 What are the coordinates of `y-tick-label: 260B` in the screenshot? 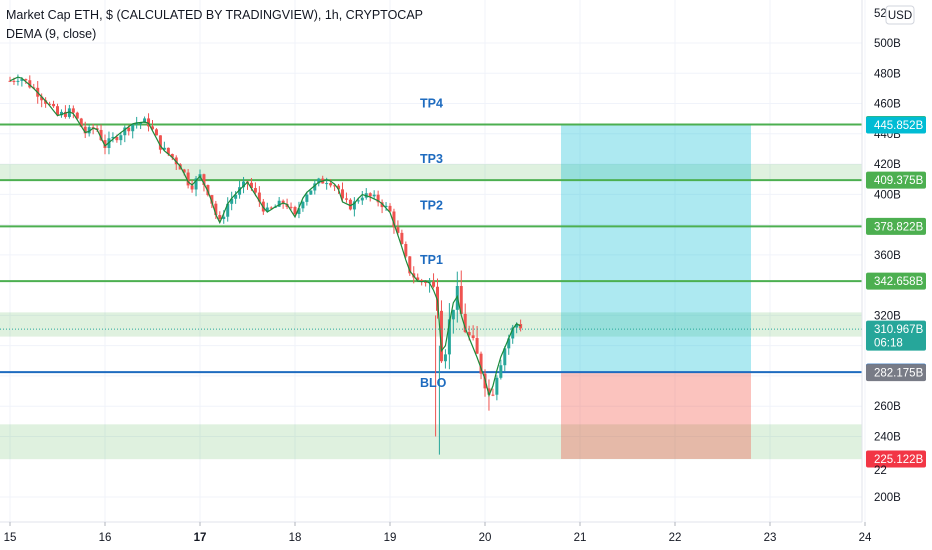 It's located at (887, 407).